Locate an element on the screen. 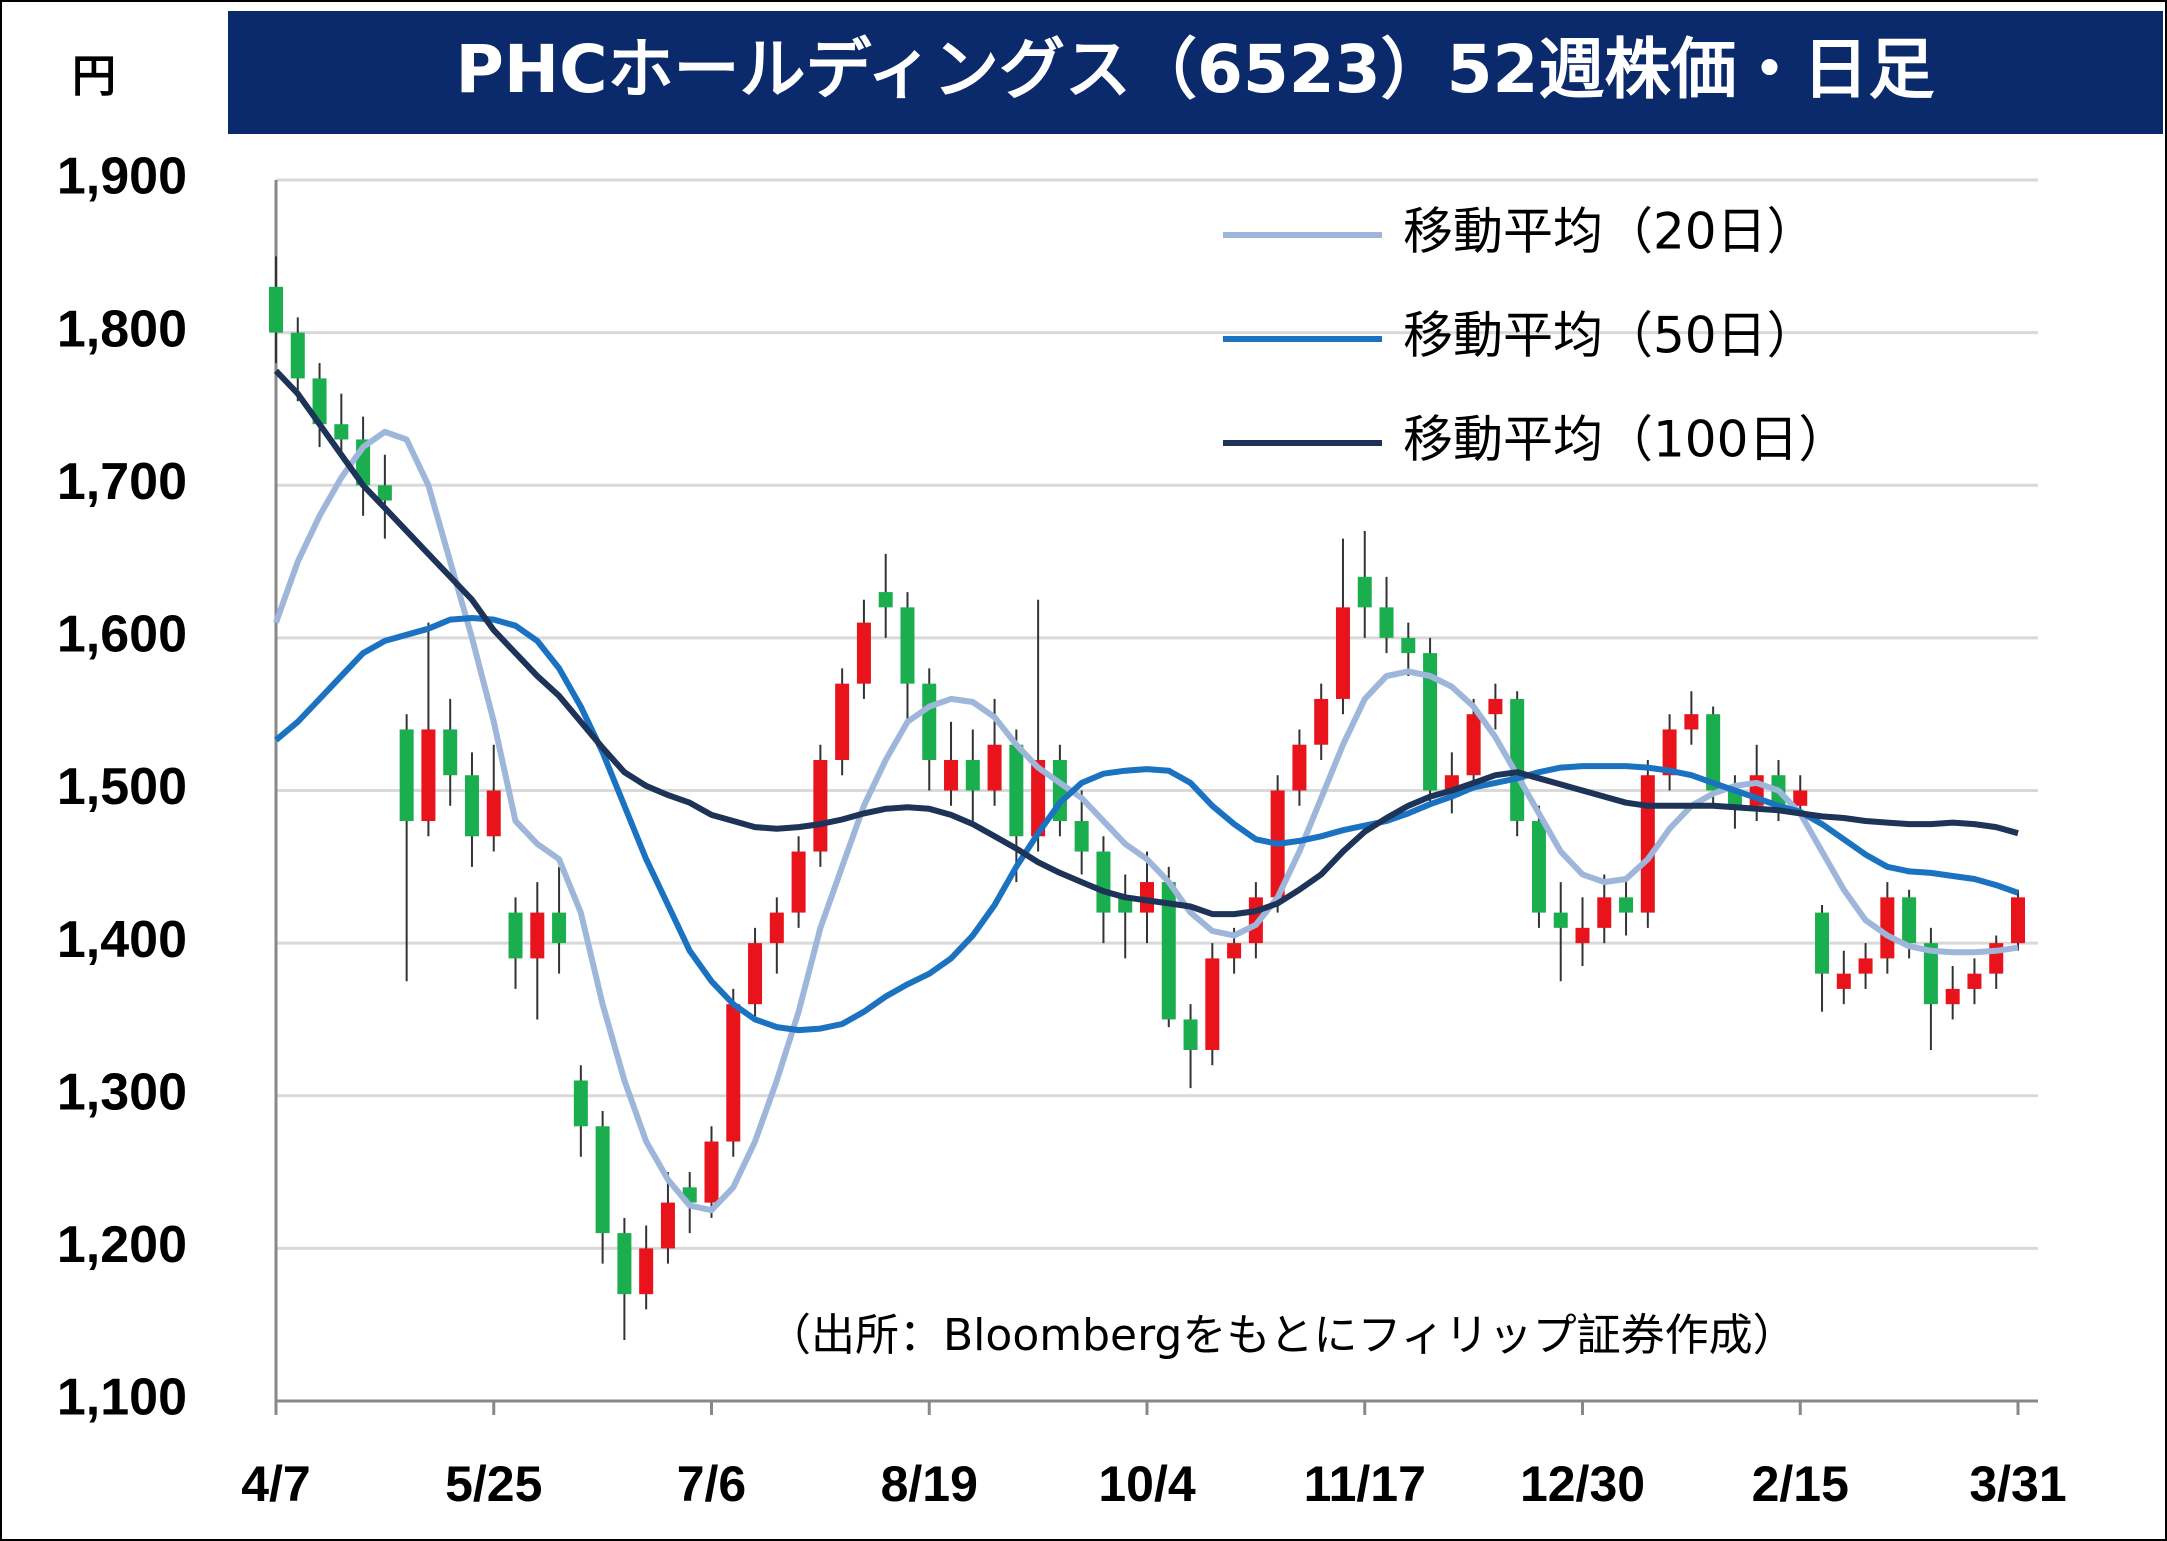  title-bar is located at coordinates (1195, 72).